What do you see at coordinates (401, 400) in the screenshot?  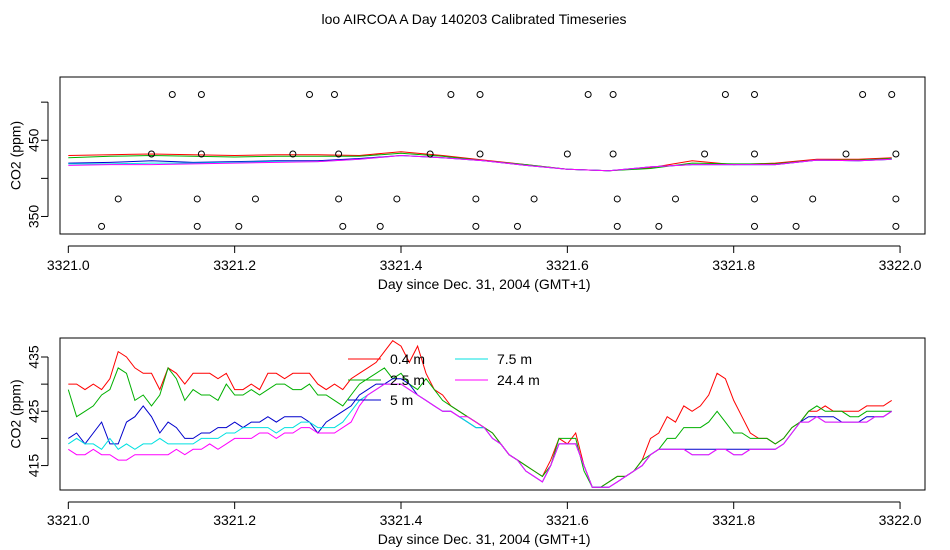 I see `legend-label: 5 m` at bounding box center [401, 400].